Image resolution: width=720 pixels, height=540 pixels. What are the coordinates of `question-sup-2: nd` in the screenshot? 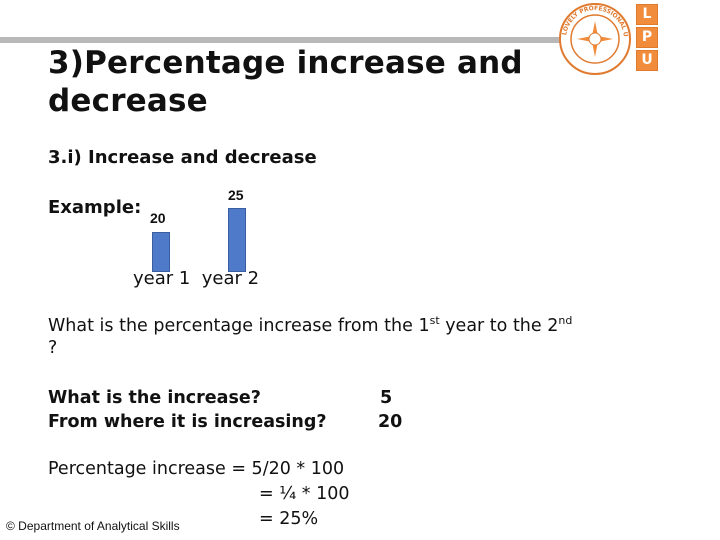 It's located at (565, 321).